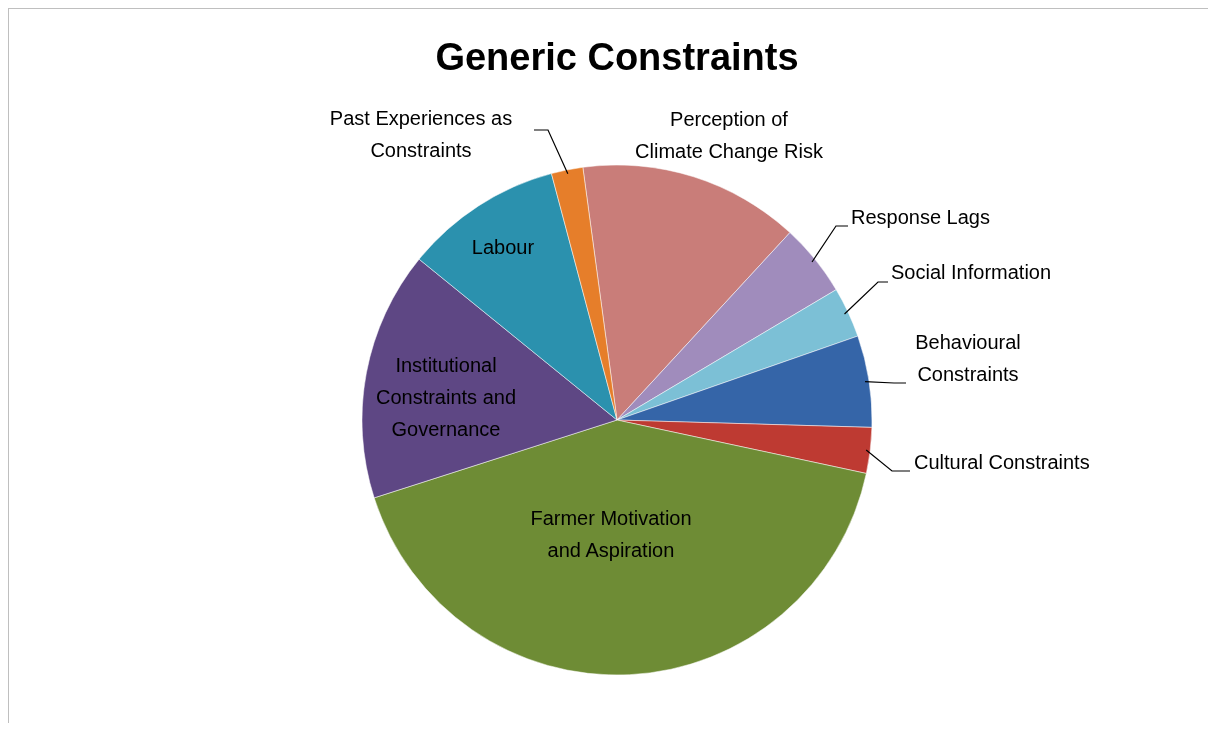 The height and width of the screenshot is (731, 1208). Describe the element at coordinates (611, 534) in the screenshot. I see `slice-label: Farmer Motivation and Aspiration` at that location.